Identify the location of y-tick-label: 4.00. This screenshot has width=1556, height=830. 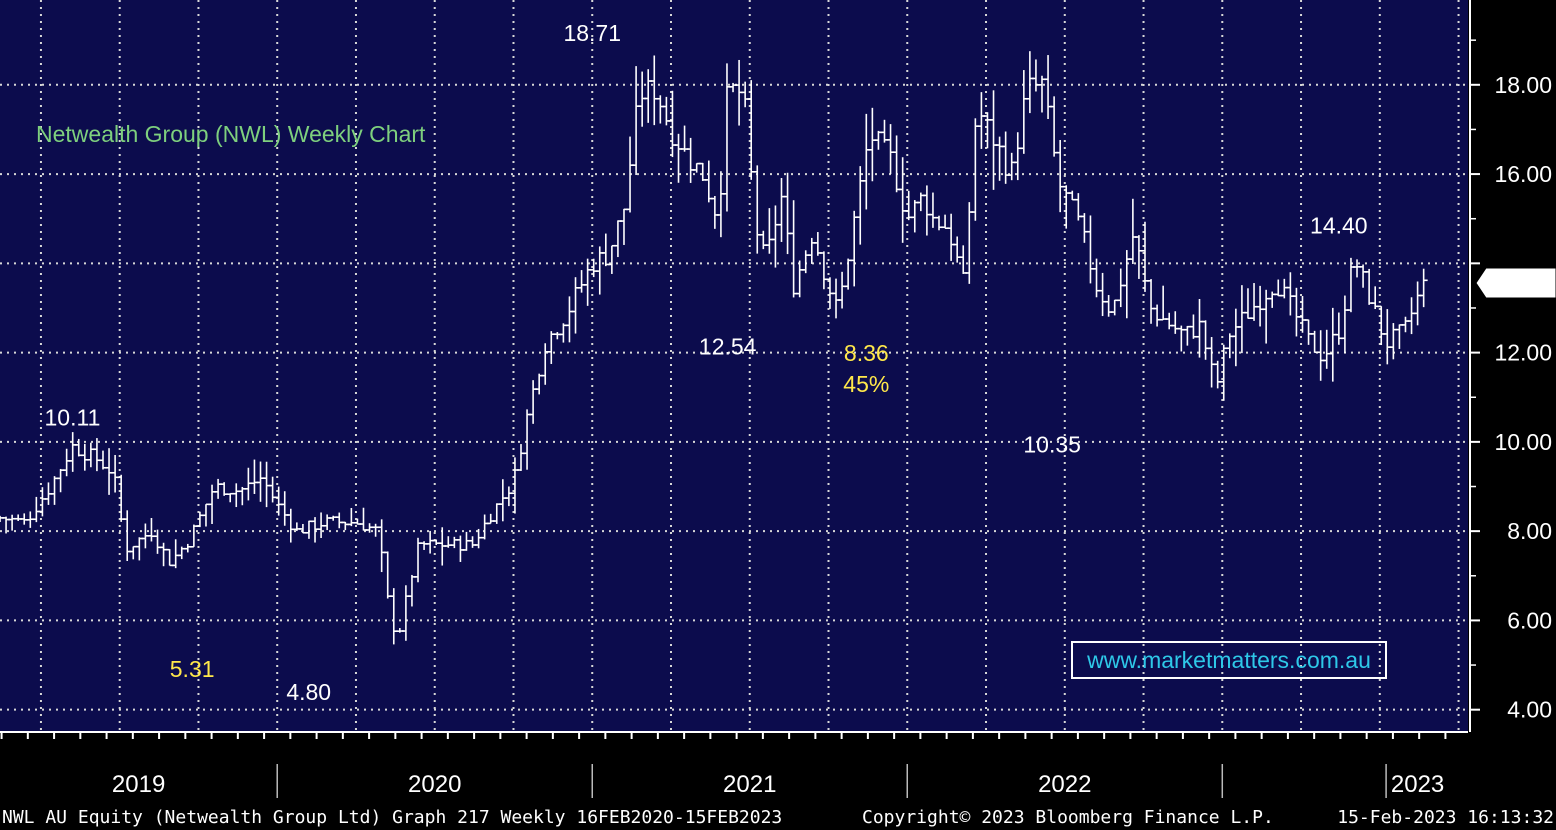
(1529, 710).